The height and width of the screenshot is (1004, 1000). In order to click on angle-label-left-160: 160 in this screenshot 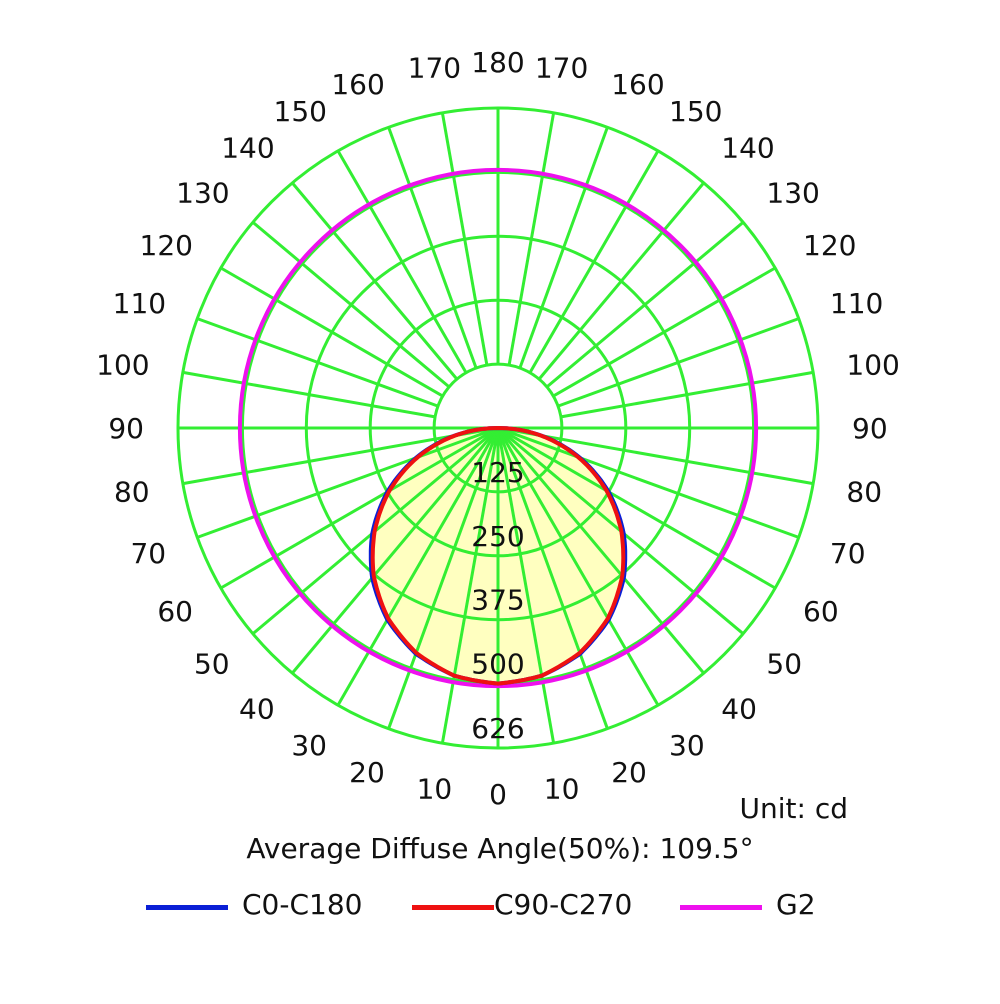, I will do `click(357, 84)`.